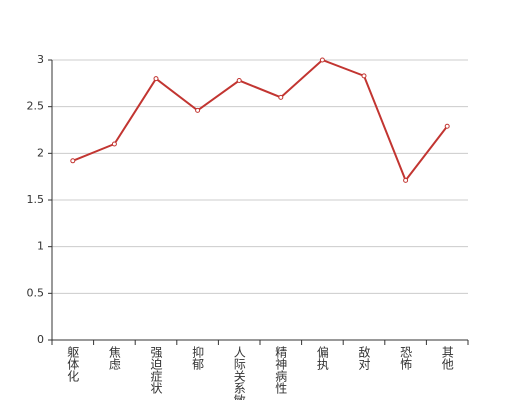 The height and width of the screenshot is (400, 520). What do you see at coordinates (36, 106) in the screenshot?
I see `y-tick-label: 2.5` at bounding box center [36, 106].